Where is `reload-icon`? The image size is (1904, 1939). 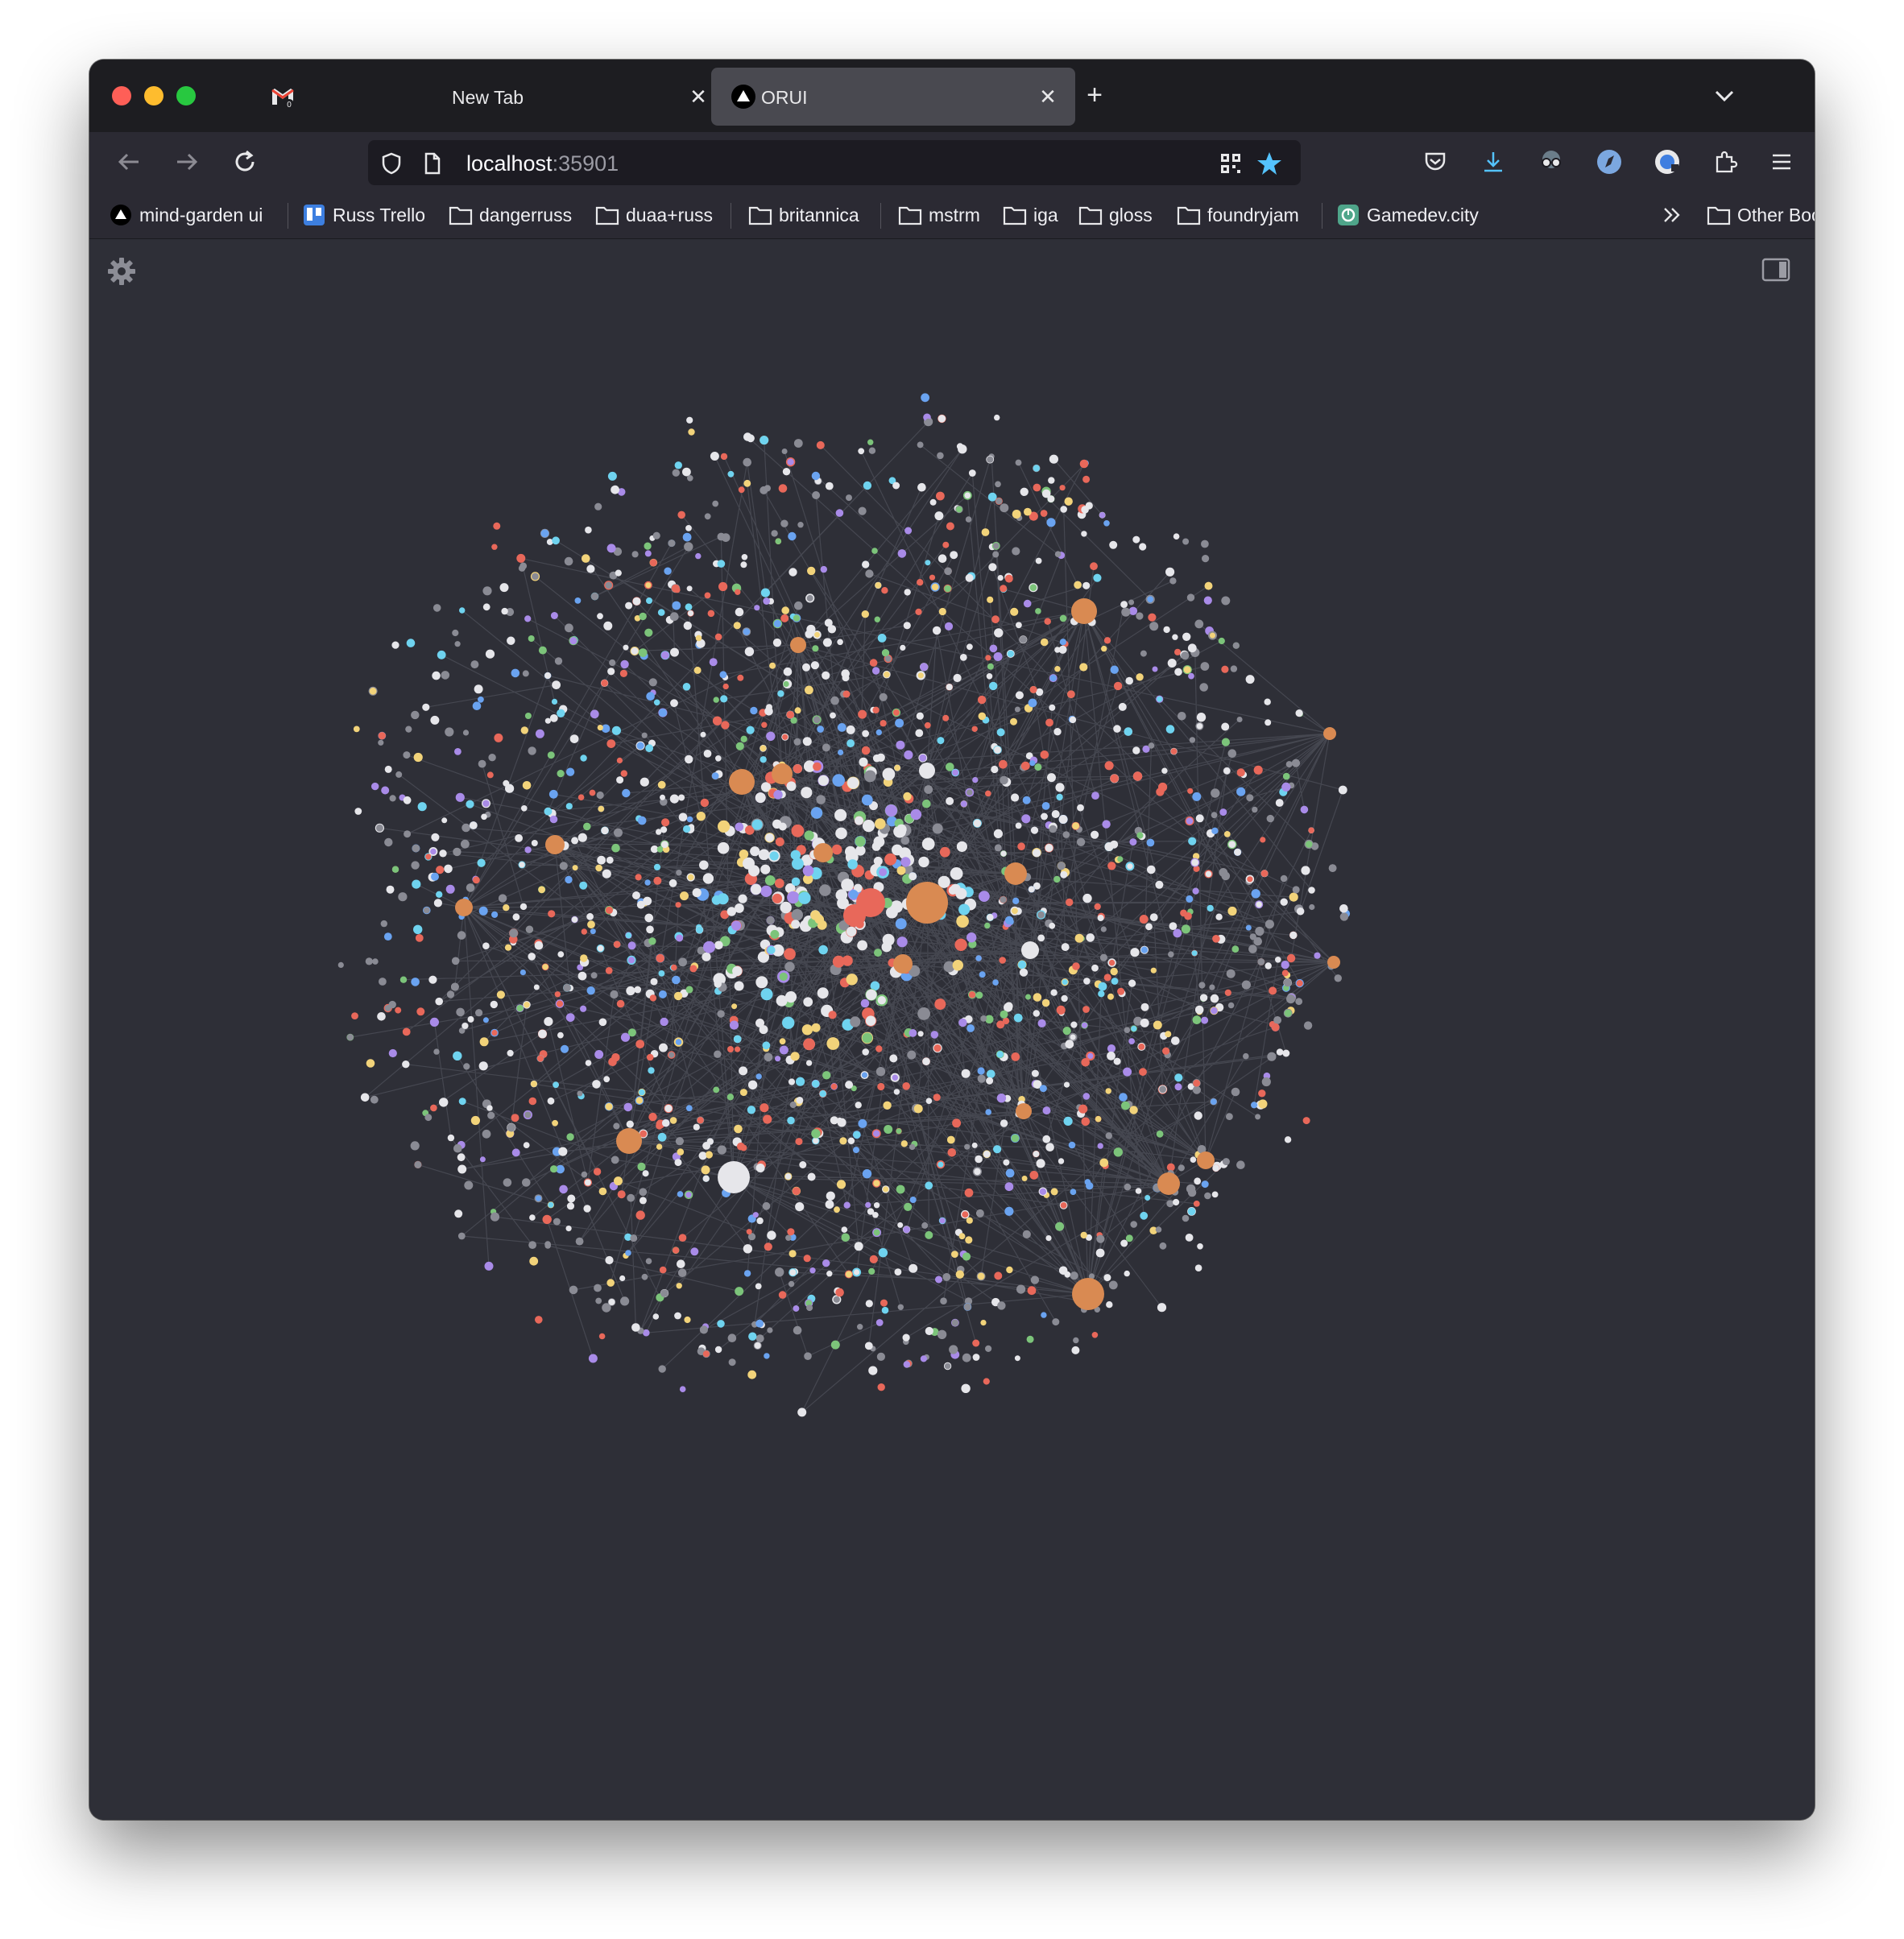
reload-icon is located at coordinates (245, 162).